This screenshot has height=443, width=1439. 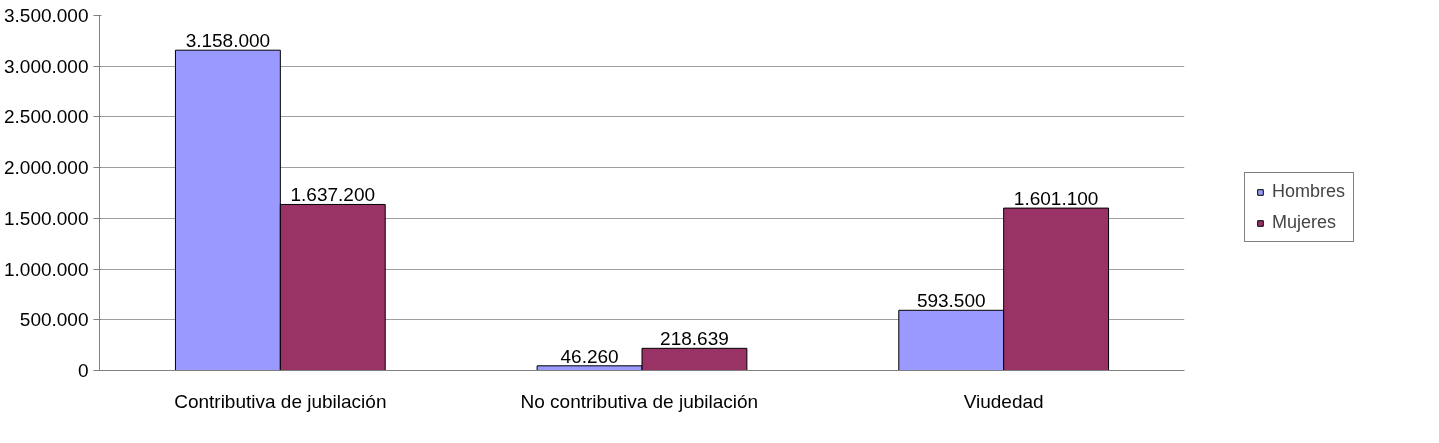 I want to click on x-tick-label: No contributiva de jubilación, so click(x=639, y=401).